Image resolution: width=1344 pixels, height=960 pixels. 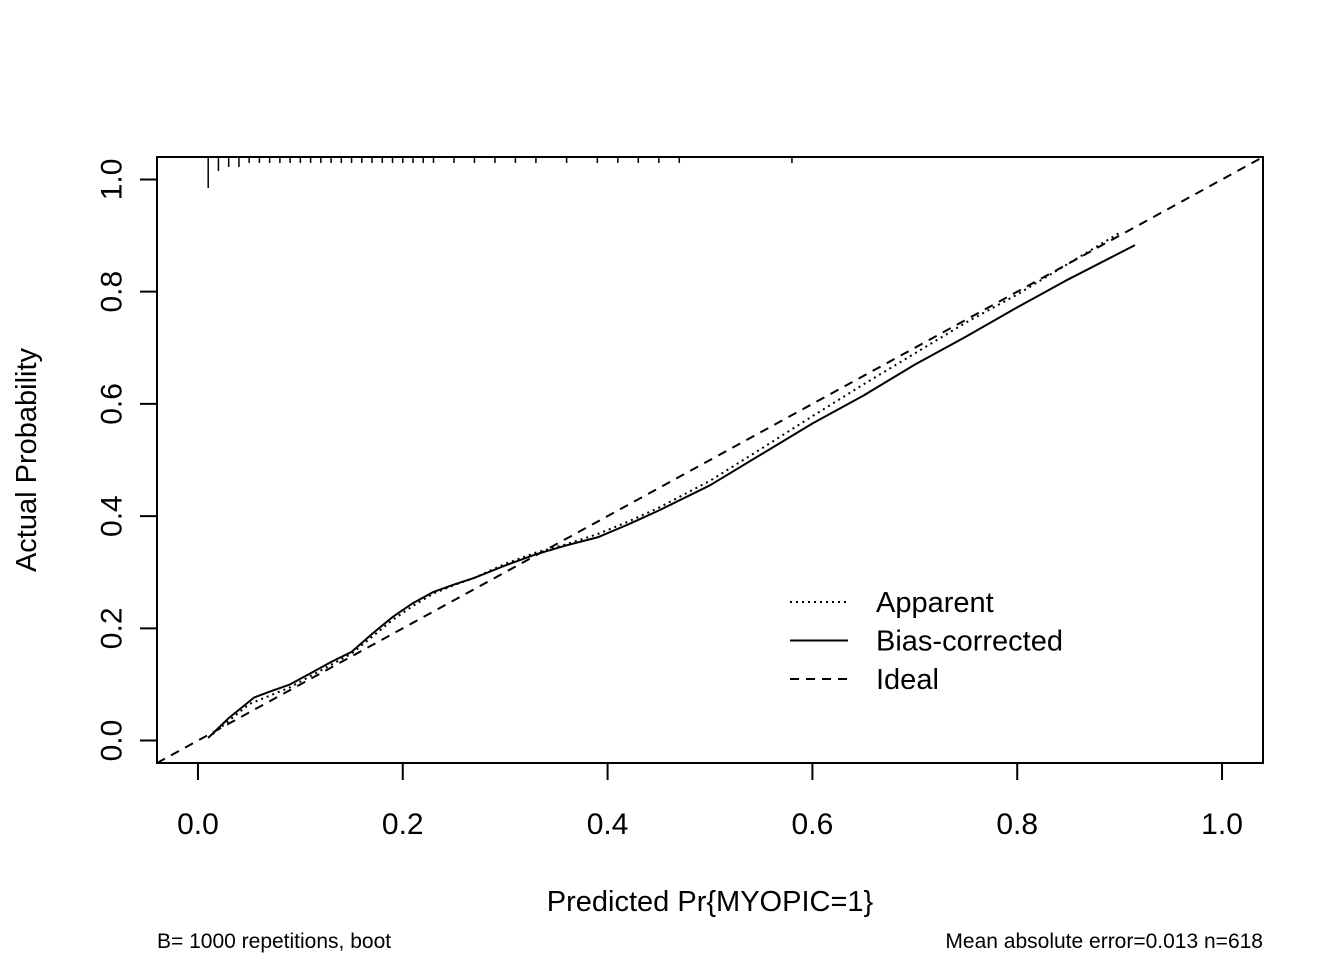 I want to click on x-axis-title: Predicted Pr{MYOPIC=1}, so click(x=710, y=902).